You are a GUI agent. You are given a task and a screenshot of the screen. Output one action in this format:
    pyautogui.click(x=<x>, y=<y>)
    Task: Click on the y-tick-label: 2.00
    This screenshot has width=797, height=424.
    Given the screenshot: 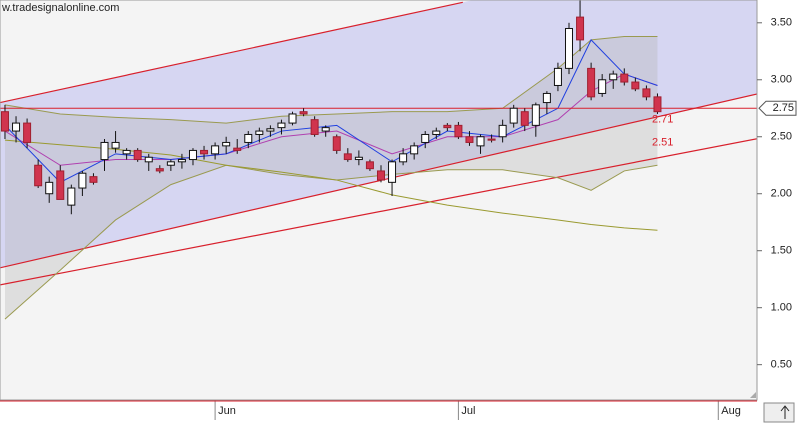 What is the action you would take?
    pyautogui.click(x=781, y=194)
    